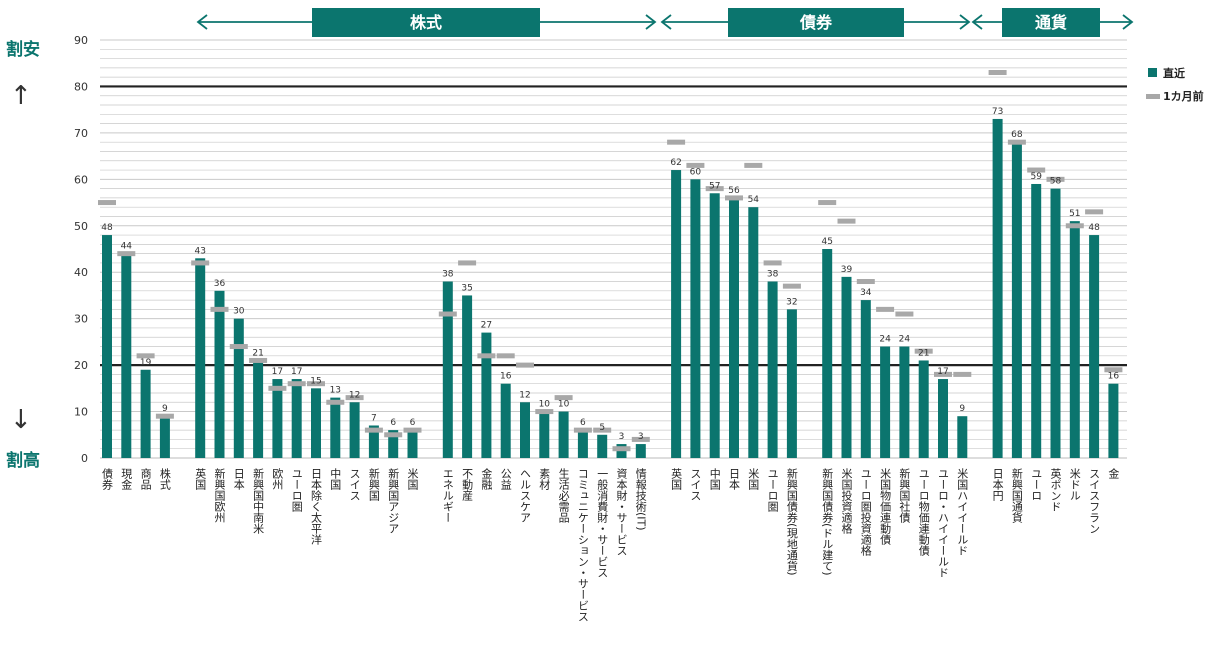 This screenshot has height=653, width=1232. Describe the element at coordinates (219, 495) in the screenshot. I see `category-label: 新興国欧州` at that location.